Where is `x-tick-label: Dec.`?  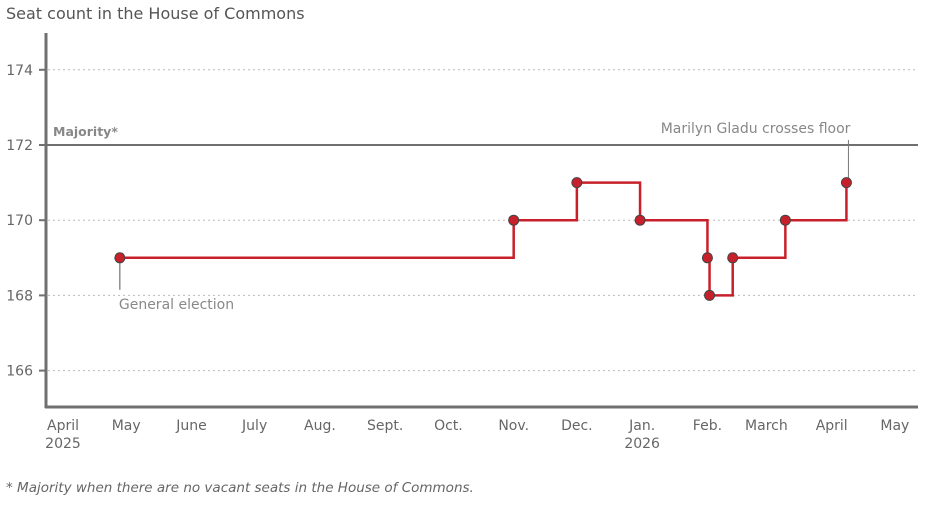 x-tick-label: Dec. is located at coordinates (577, 426).